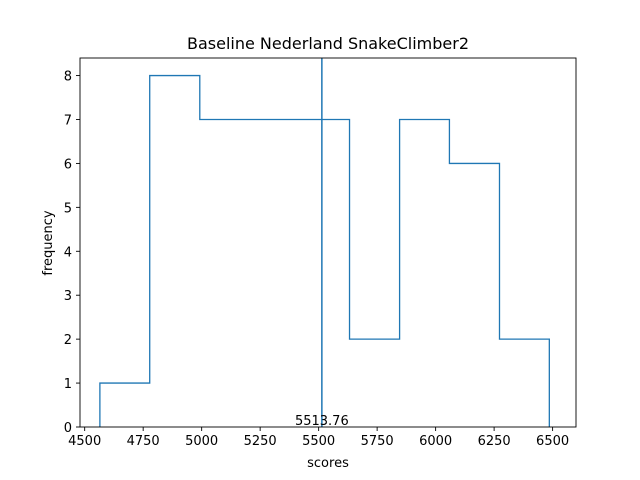 The image size is (640, 480). Describe the element at coordinates (68, 428) in the screenshot. I see `y-tick-label: 0` at that location.